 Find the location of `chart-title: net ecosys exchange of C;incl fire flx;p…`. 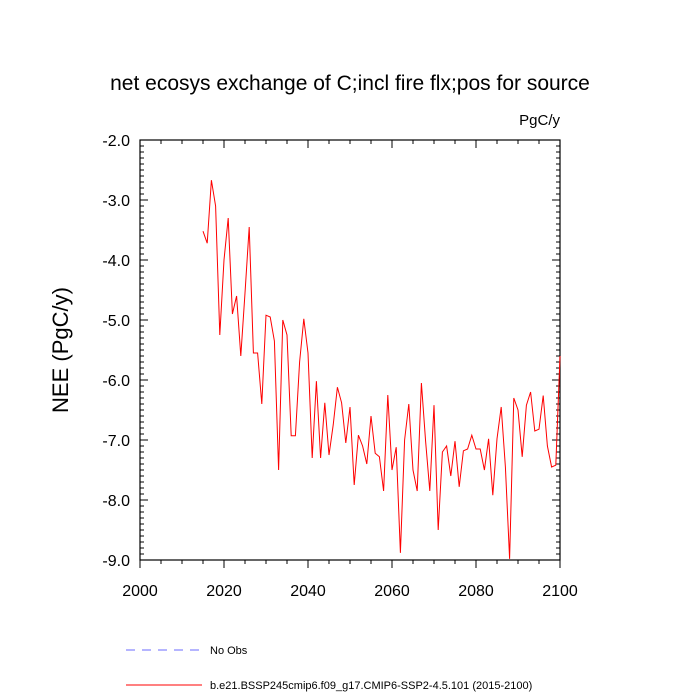

chart-title: net ecosys exchange of C;incl fire flx;p… is located at coordinates (350, 83).